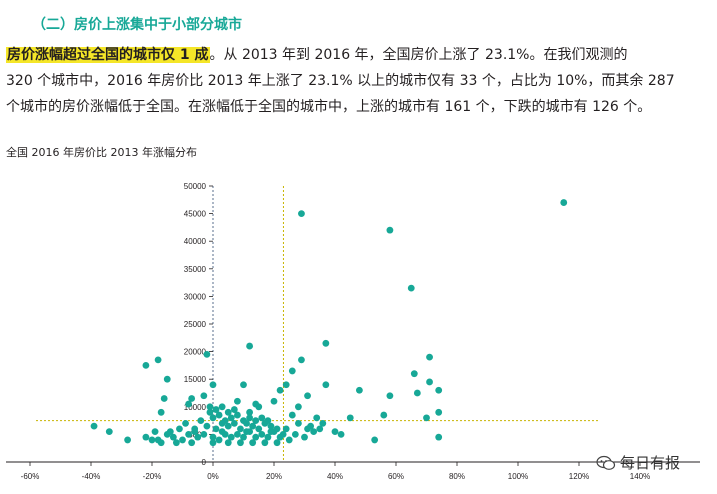 The height and width of the screenshot is (494, 717). I want to click on y-tick-label: 25000, so click(195, 324).